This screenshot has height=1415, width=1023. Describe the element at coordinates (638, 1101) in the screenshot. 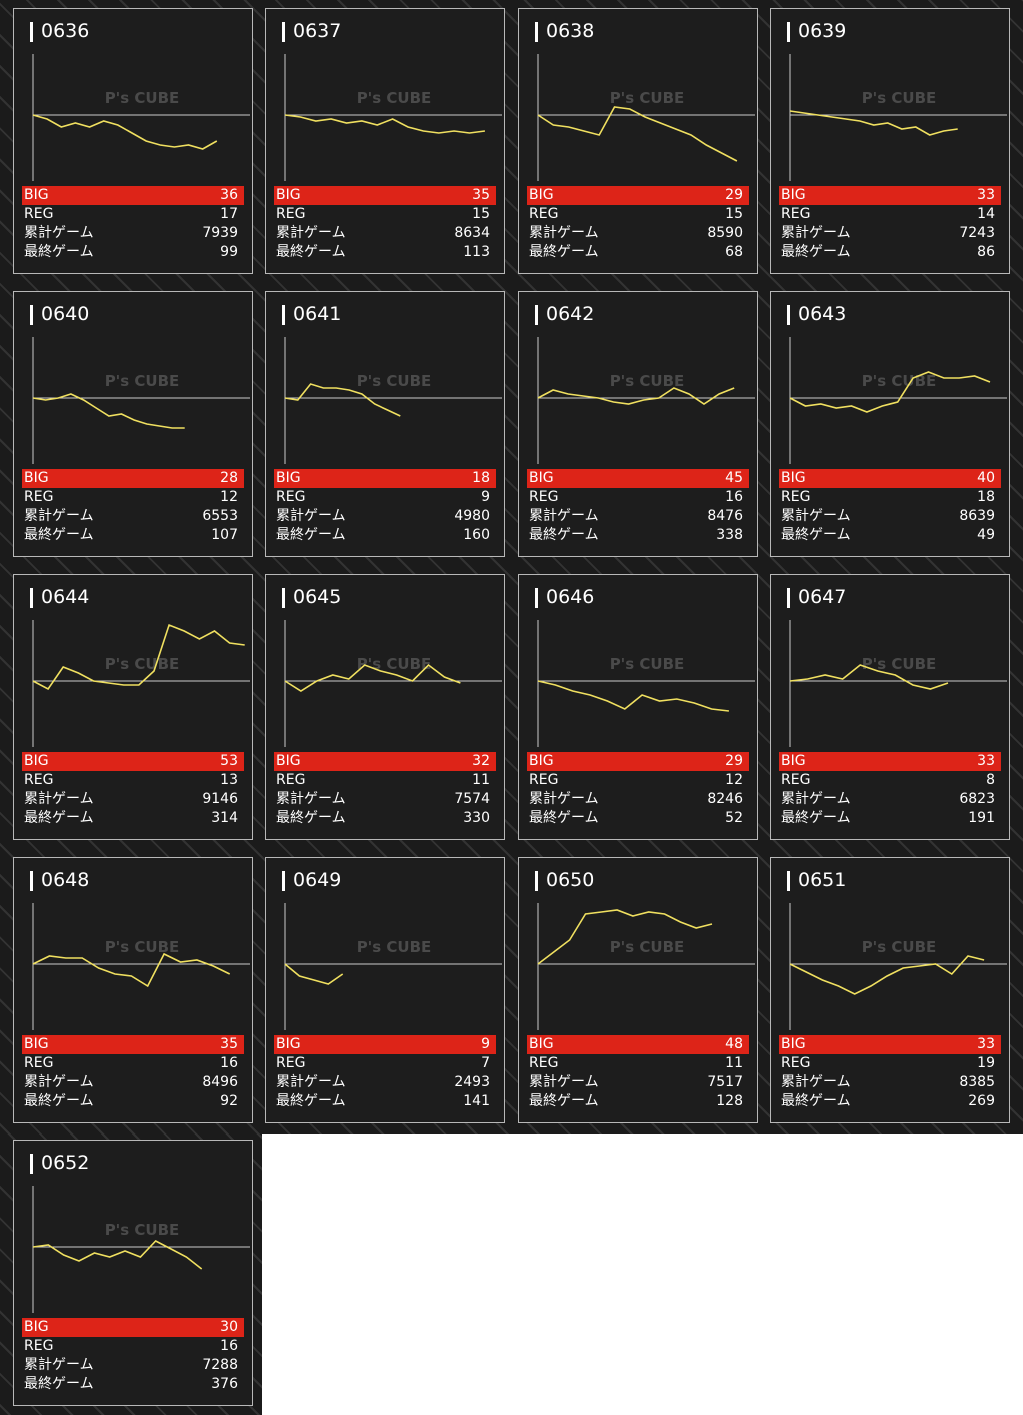

I see `last-row: 最終ゲーム 128` at that location.